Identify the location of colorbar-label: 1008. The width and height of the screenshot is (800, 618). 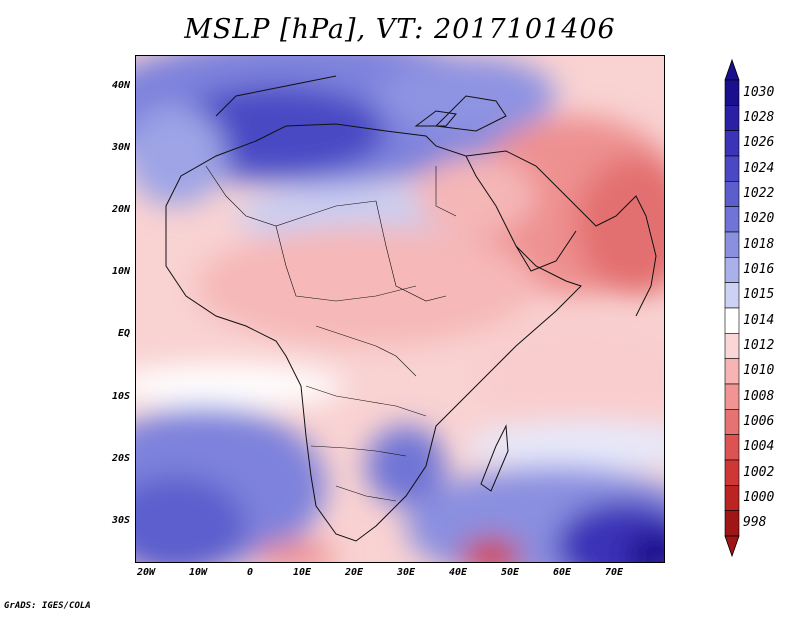
(759, 396).